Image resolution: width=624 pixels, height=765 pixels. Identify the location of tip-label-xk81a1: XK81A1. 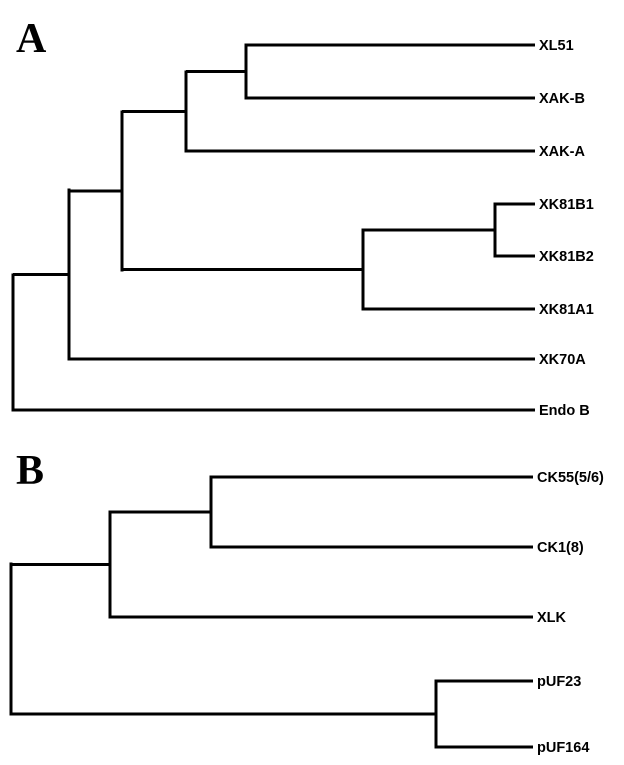
(566, 310).